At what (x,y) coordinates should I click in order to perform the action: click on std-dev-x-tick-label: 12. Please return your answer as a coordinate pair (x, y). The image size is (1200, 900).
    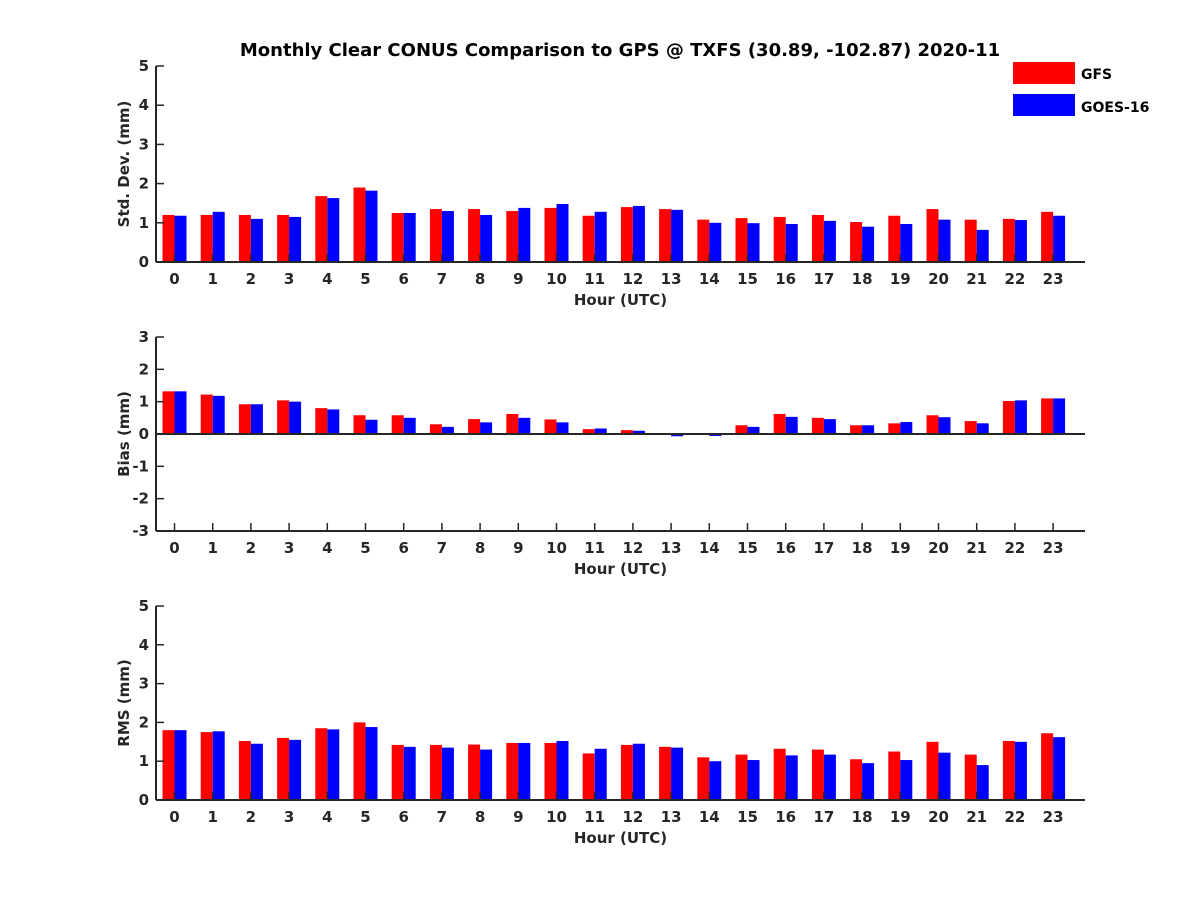
    Looking at the image, I should click on (632, 279).